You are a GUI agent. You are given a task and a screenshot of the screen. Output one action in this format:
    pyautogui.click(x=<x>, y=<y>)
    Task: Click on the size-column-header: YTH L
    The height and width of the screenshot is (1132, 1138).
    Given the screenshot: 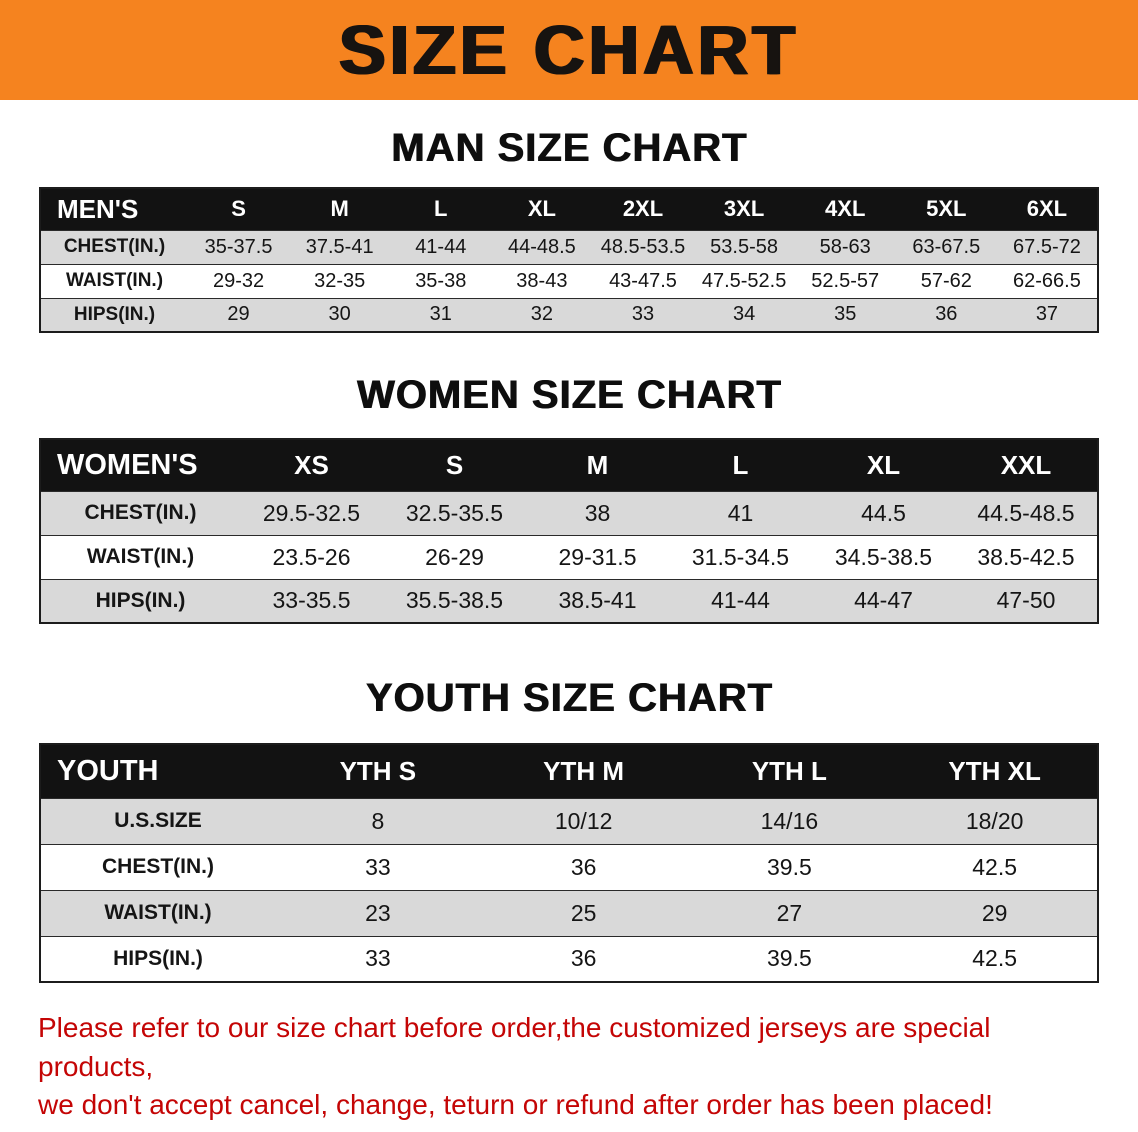 What is the action you would take?
    pyautogui.click(x=789, y=770)
    